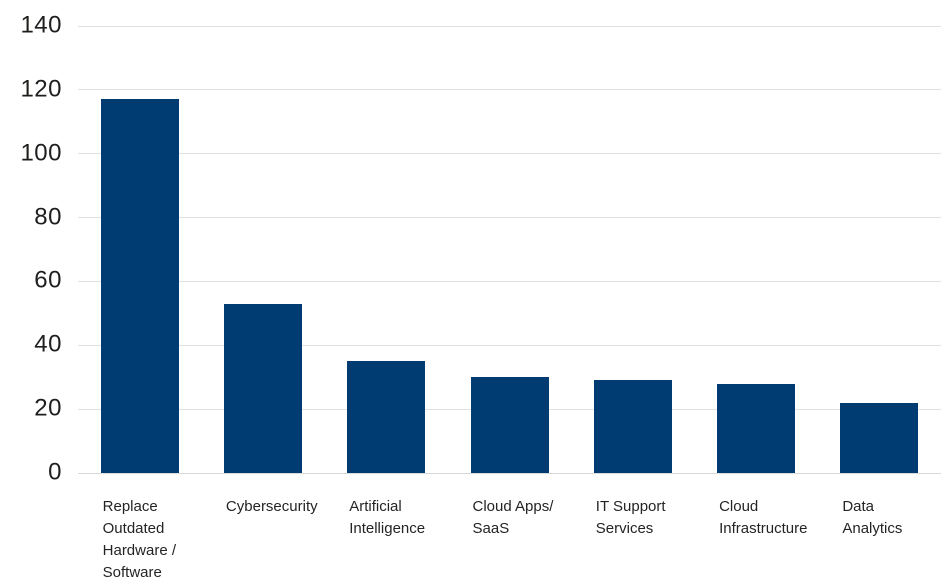  Describe the element at coordinates (509, 425) in the screenshot. I see `bar-cloud-apps-saas` at that location.